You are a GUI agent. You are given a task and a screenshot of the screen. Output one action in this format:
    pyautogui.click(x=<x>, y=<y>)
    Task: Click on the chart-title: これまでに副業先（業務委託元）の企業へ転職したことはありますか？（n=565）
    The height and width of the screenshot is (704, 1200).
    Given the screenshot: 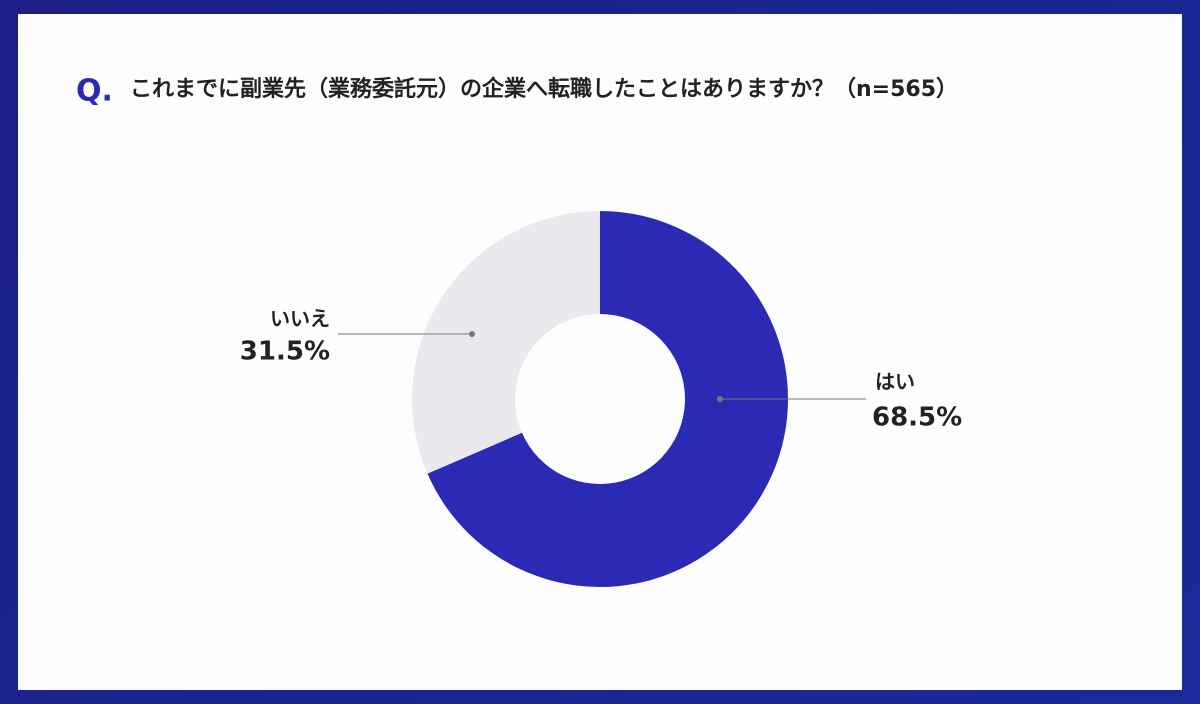 What is the action you would take?
    pyautogui.click(x=544, y=89)
    